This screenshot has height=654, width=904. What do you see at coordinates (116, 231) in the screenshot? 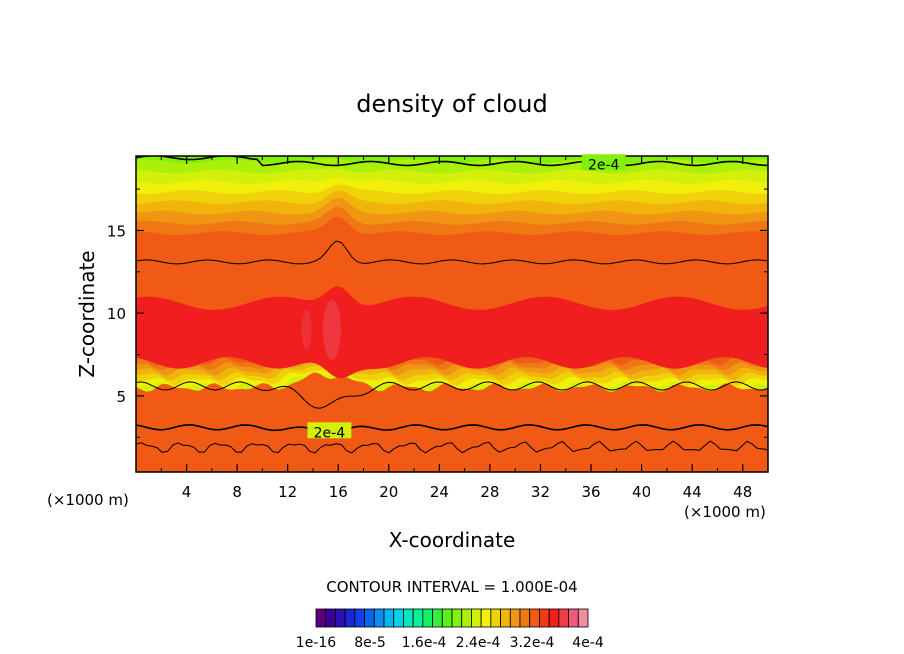
I see `y-tick-label: 15` at bounding box center [116, 231].